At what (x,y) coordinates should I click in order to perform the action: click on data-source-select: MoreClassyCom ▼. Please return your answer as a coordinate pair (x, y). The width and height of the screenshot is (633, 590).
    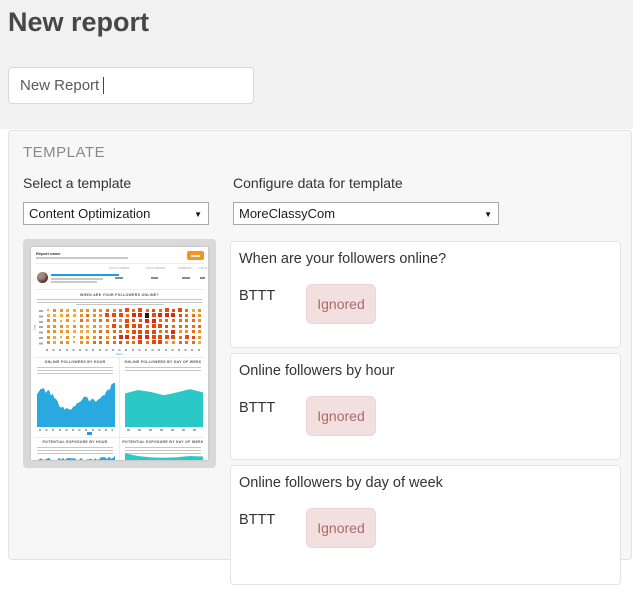
    Looking at the image, I should click on (366, 213).